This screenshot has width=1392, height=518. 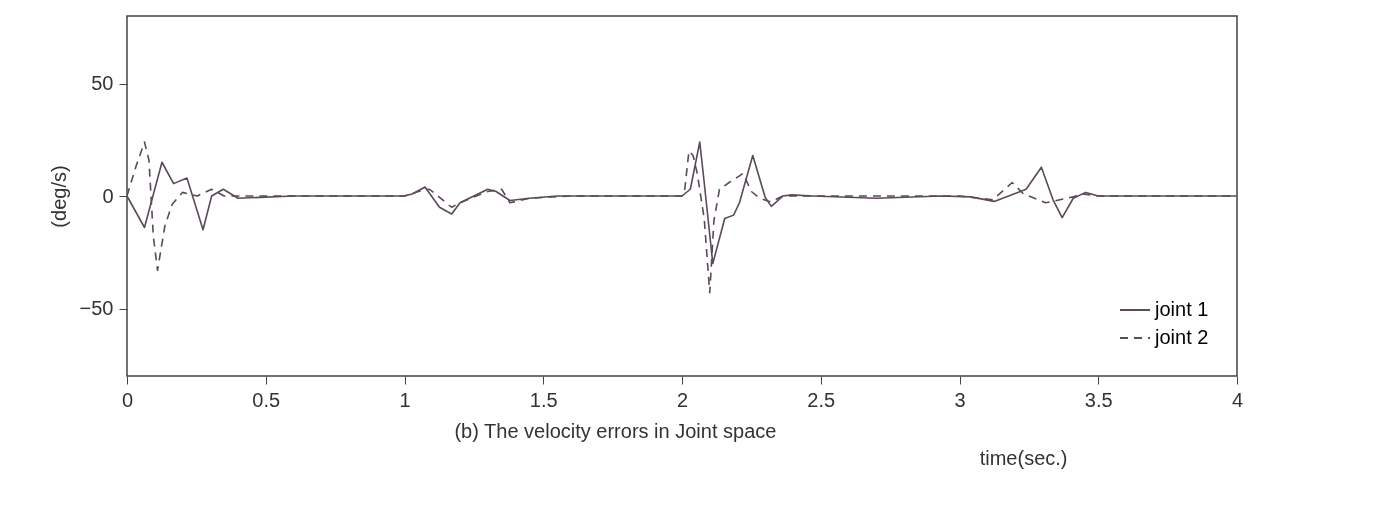 What do you see at coordinates (682, 399) in the screenshot?
I see `x-tick-label: 2` at bounding box center [682, 399].